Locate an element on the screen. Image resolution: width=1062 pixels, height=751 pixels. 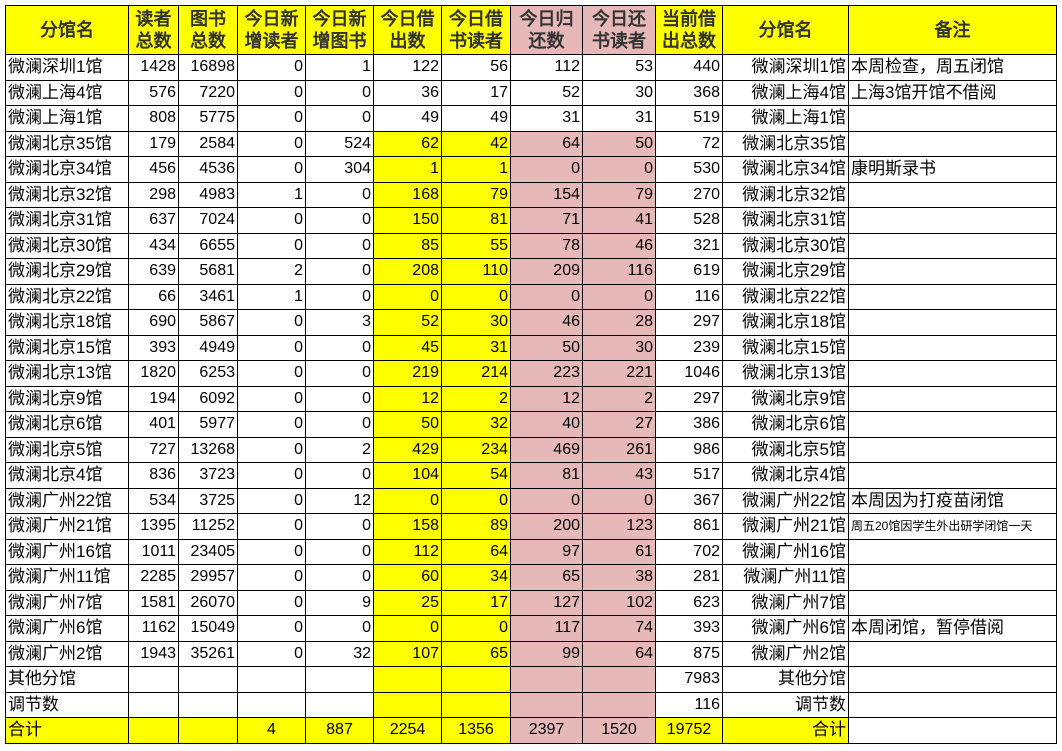
cell-branch-name: 微澜北京4馆 is located at coordinates (67, 475).